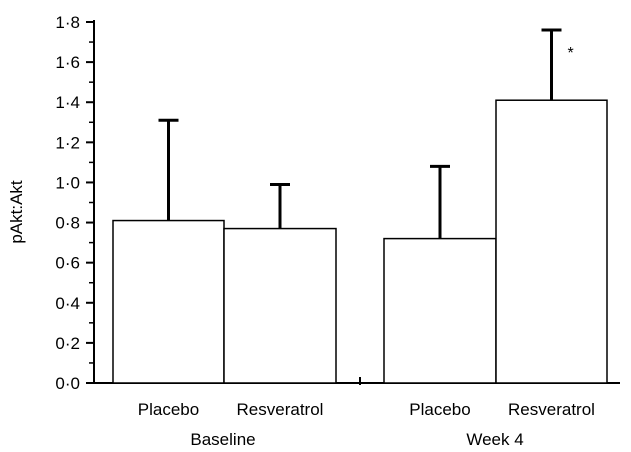  I want to click on y-tick-label: 1·6, so click(67, 62).